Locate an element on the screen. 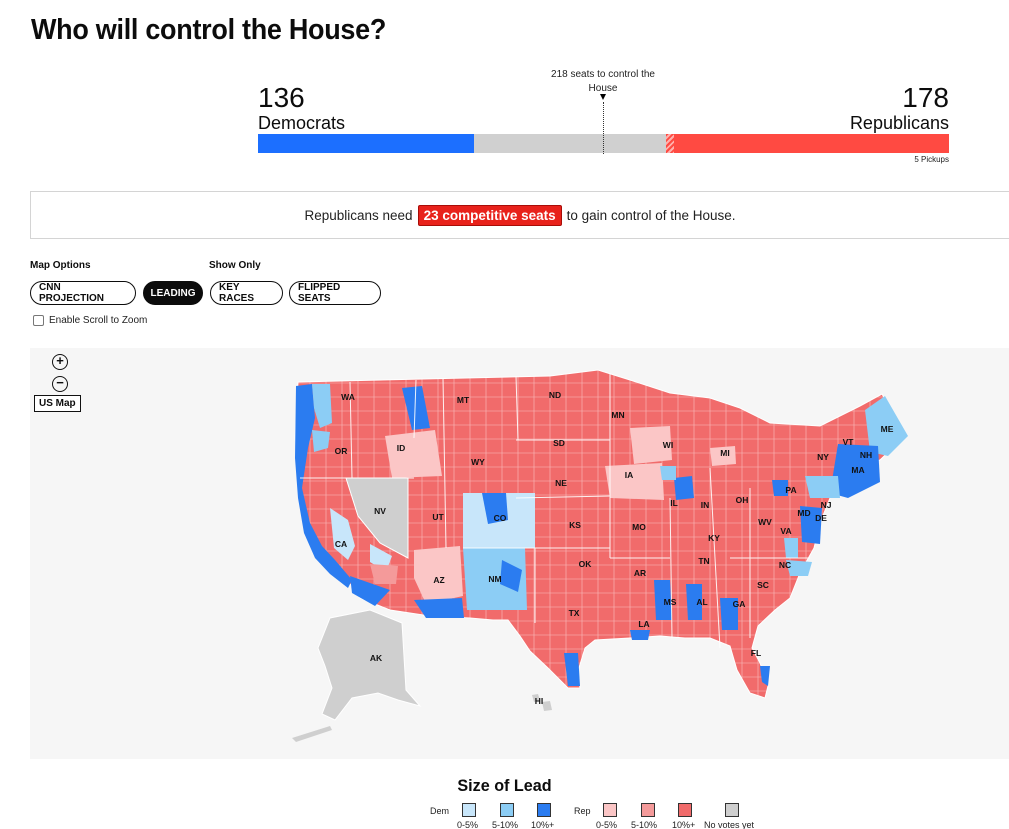 The width and height of the screenshot is (1009, 829). state-label-nm: NM is located at coordinates (494, 579).